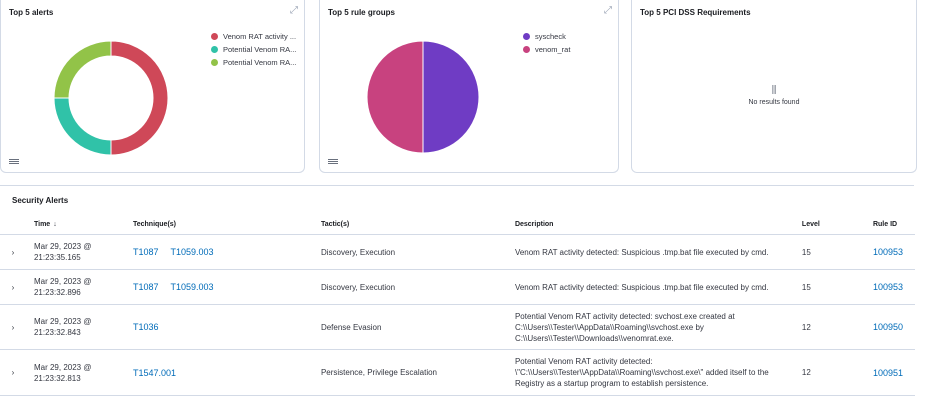  Describe the element at coordinates (417, 224) in the screenshot. I see `tactic-column-header: Tactic(s)` at that location.